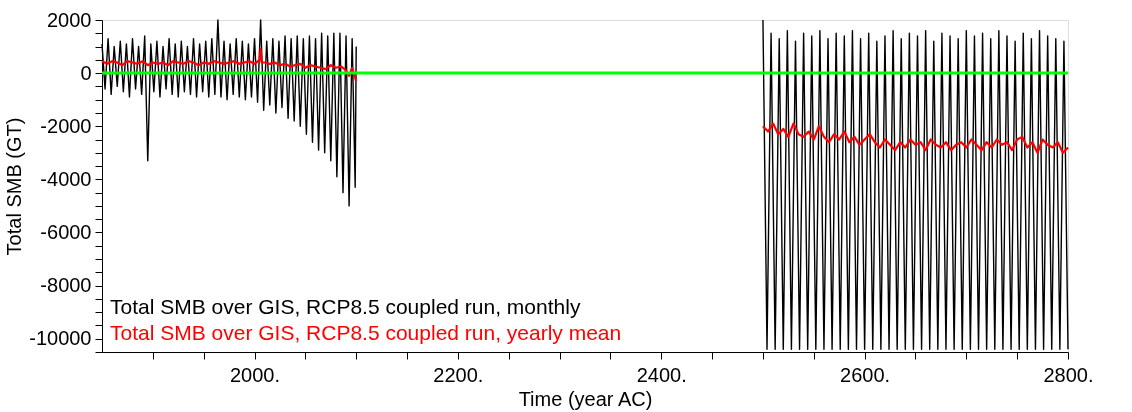 The image size is (1132, 412). I want to click on y-tick-label: -6000, so click(66, 231).